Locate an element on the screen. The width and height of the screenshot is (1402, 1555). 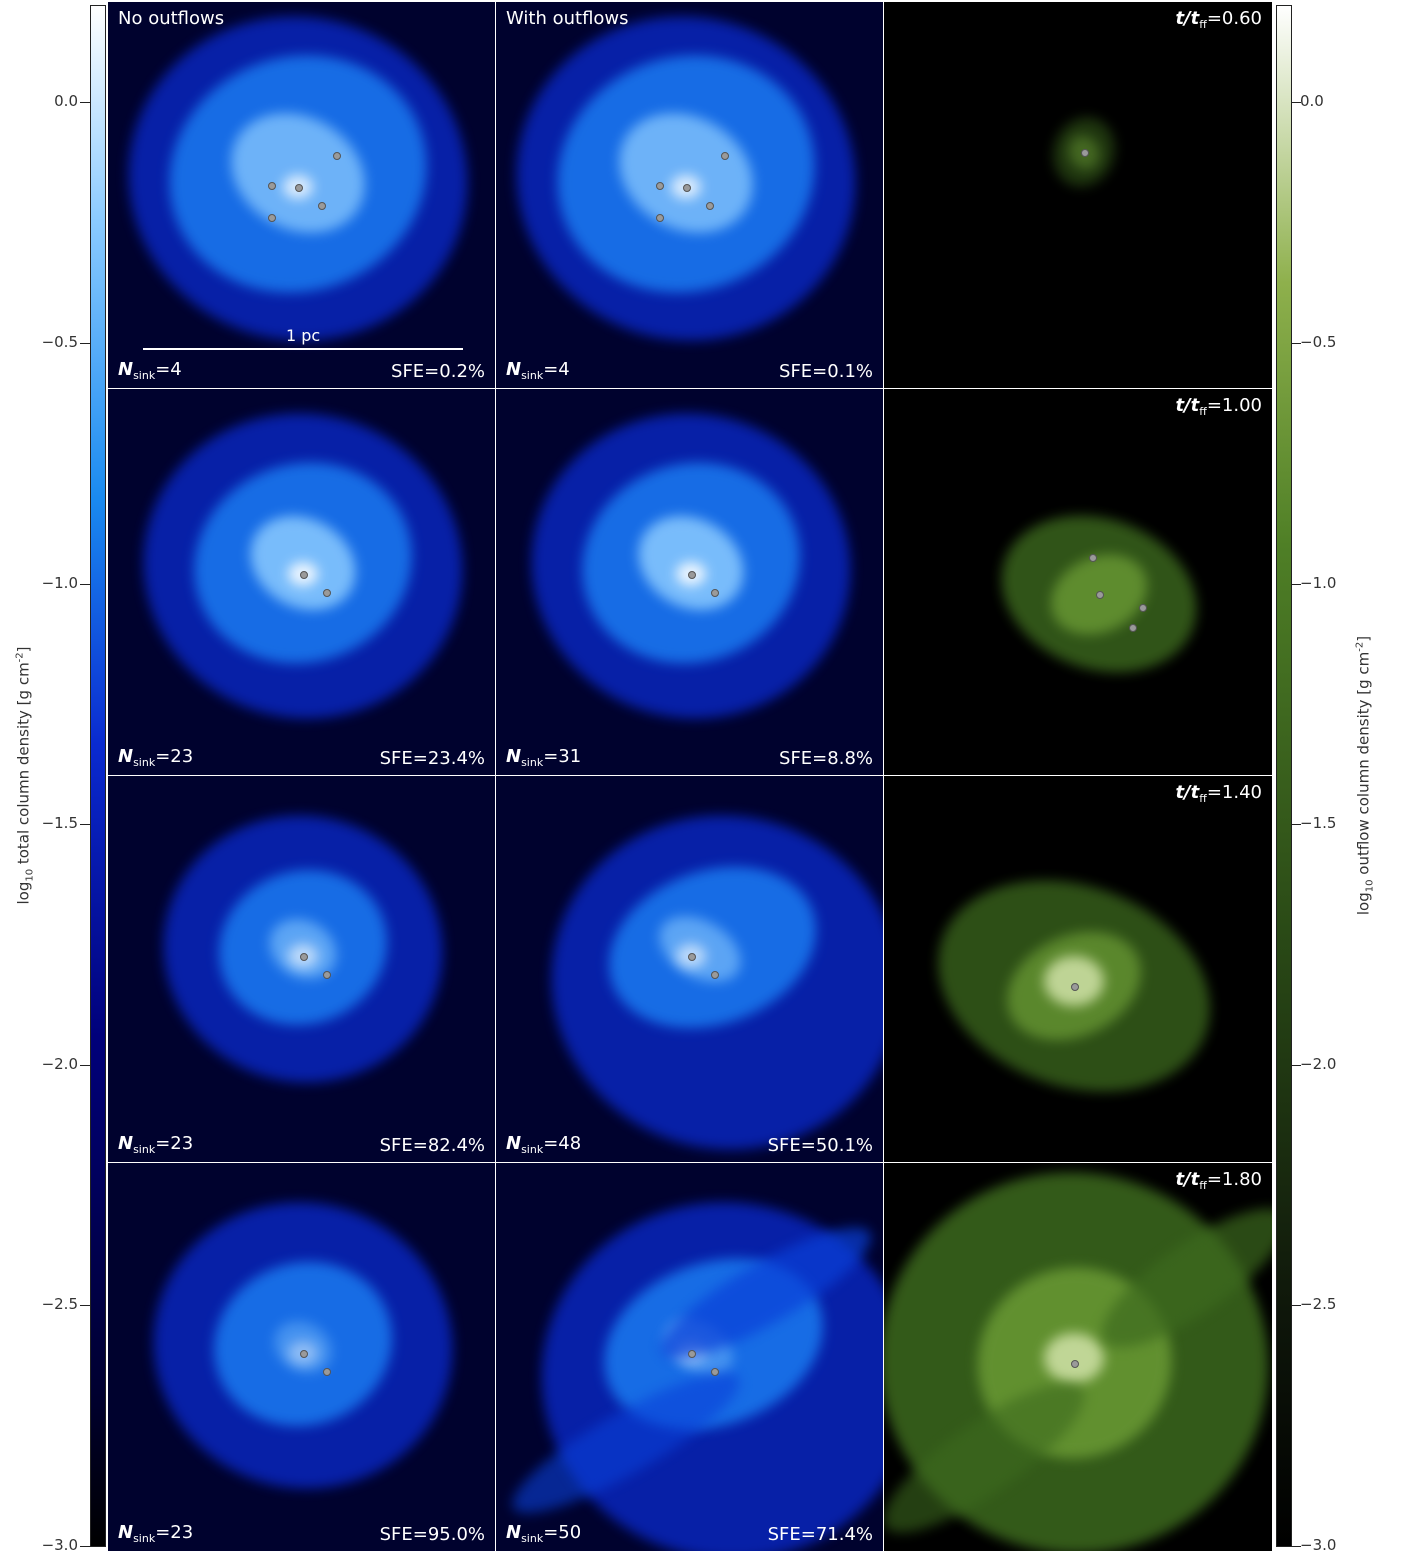
sfe-label: SFE=23.4% is located at coordinates (432, 758).